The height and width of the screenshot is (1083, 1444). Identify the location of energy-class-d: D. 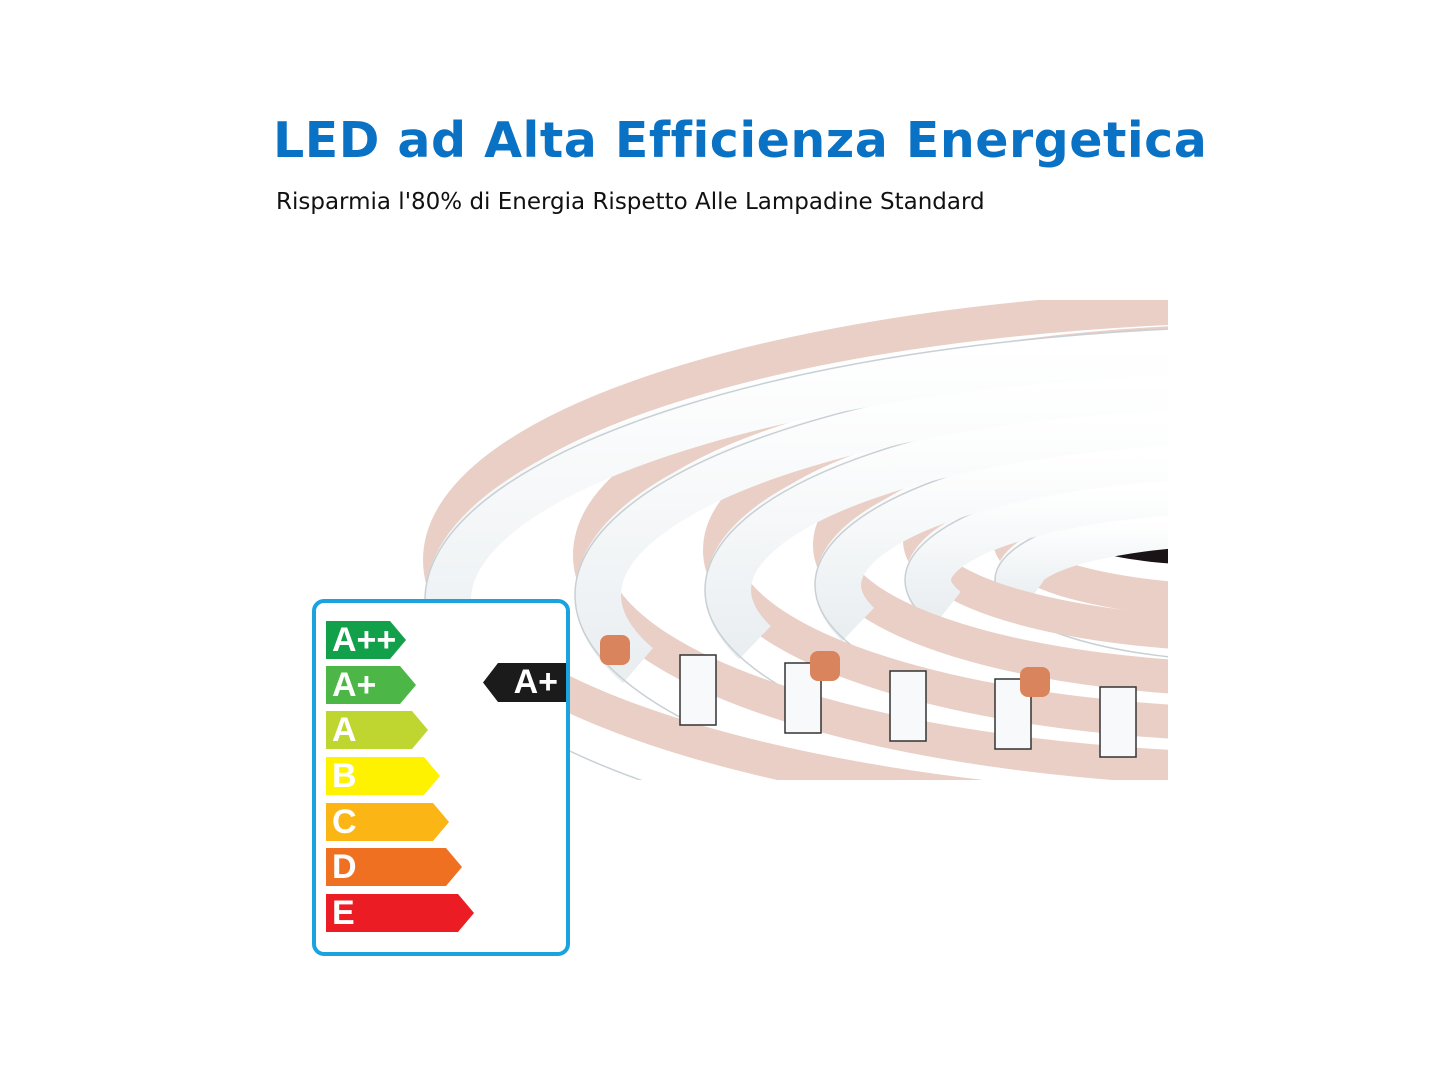
(394, 867).